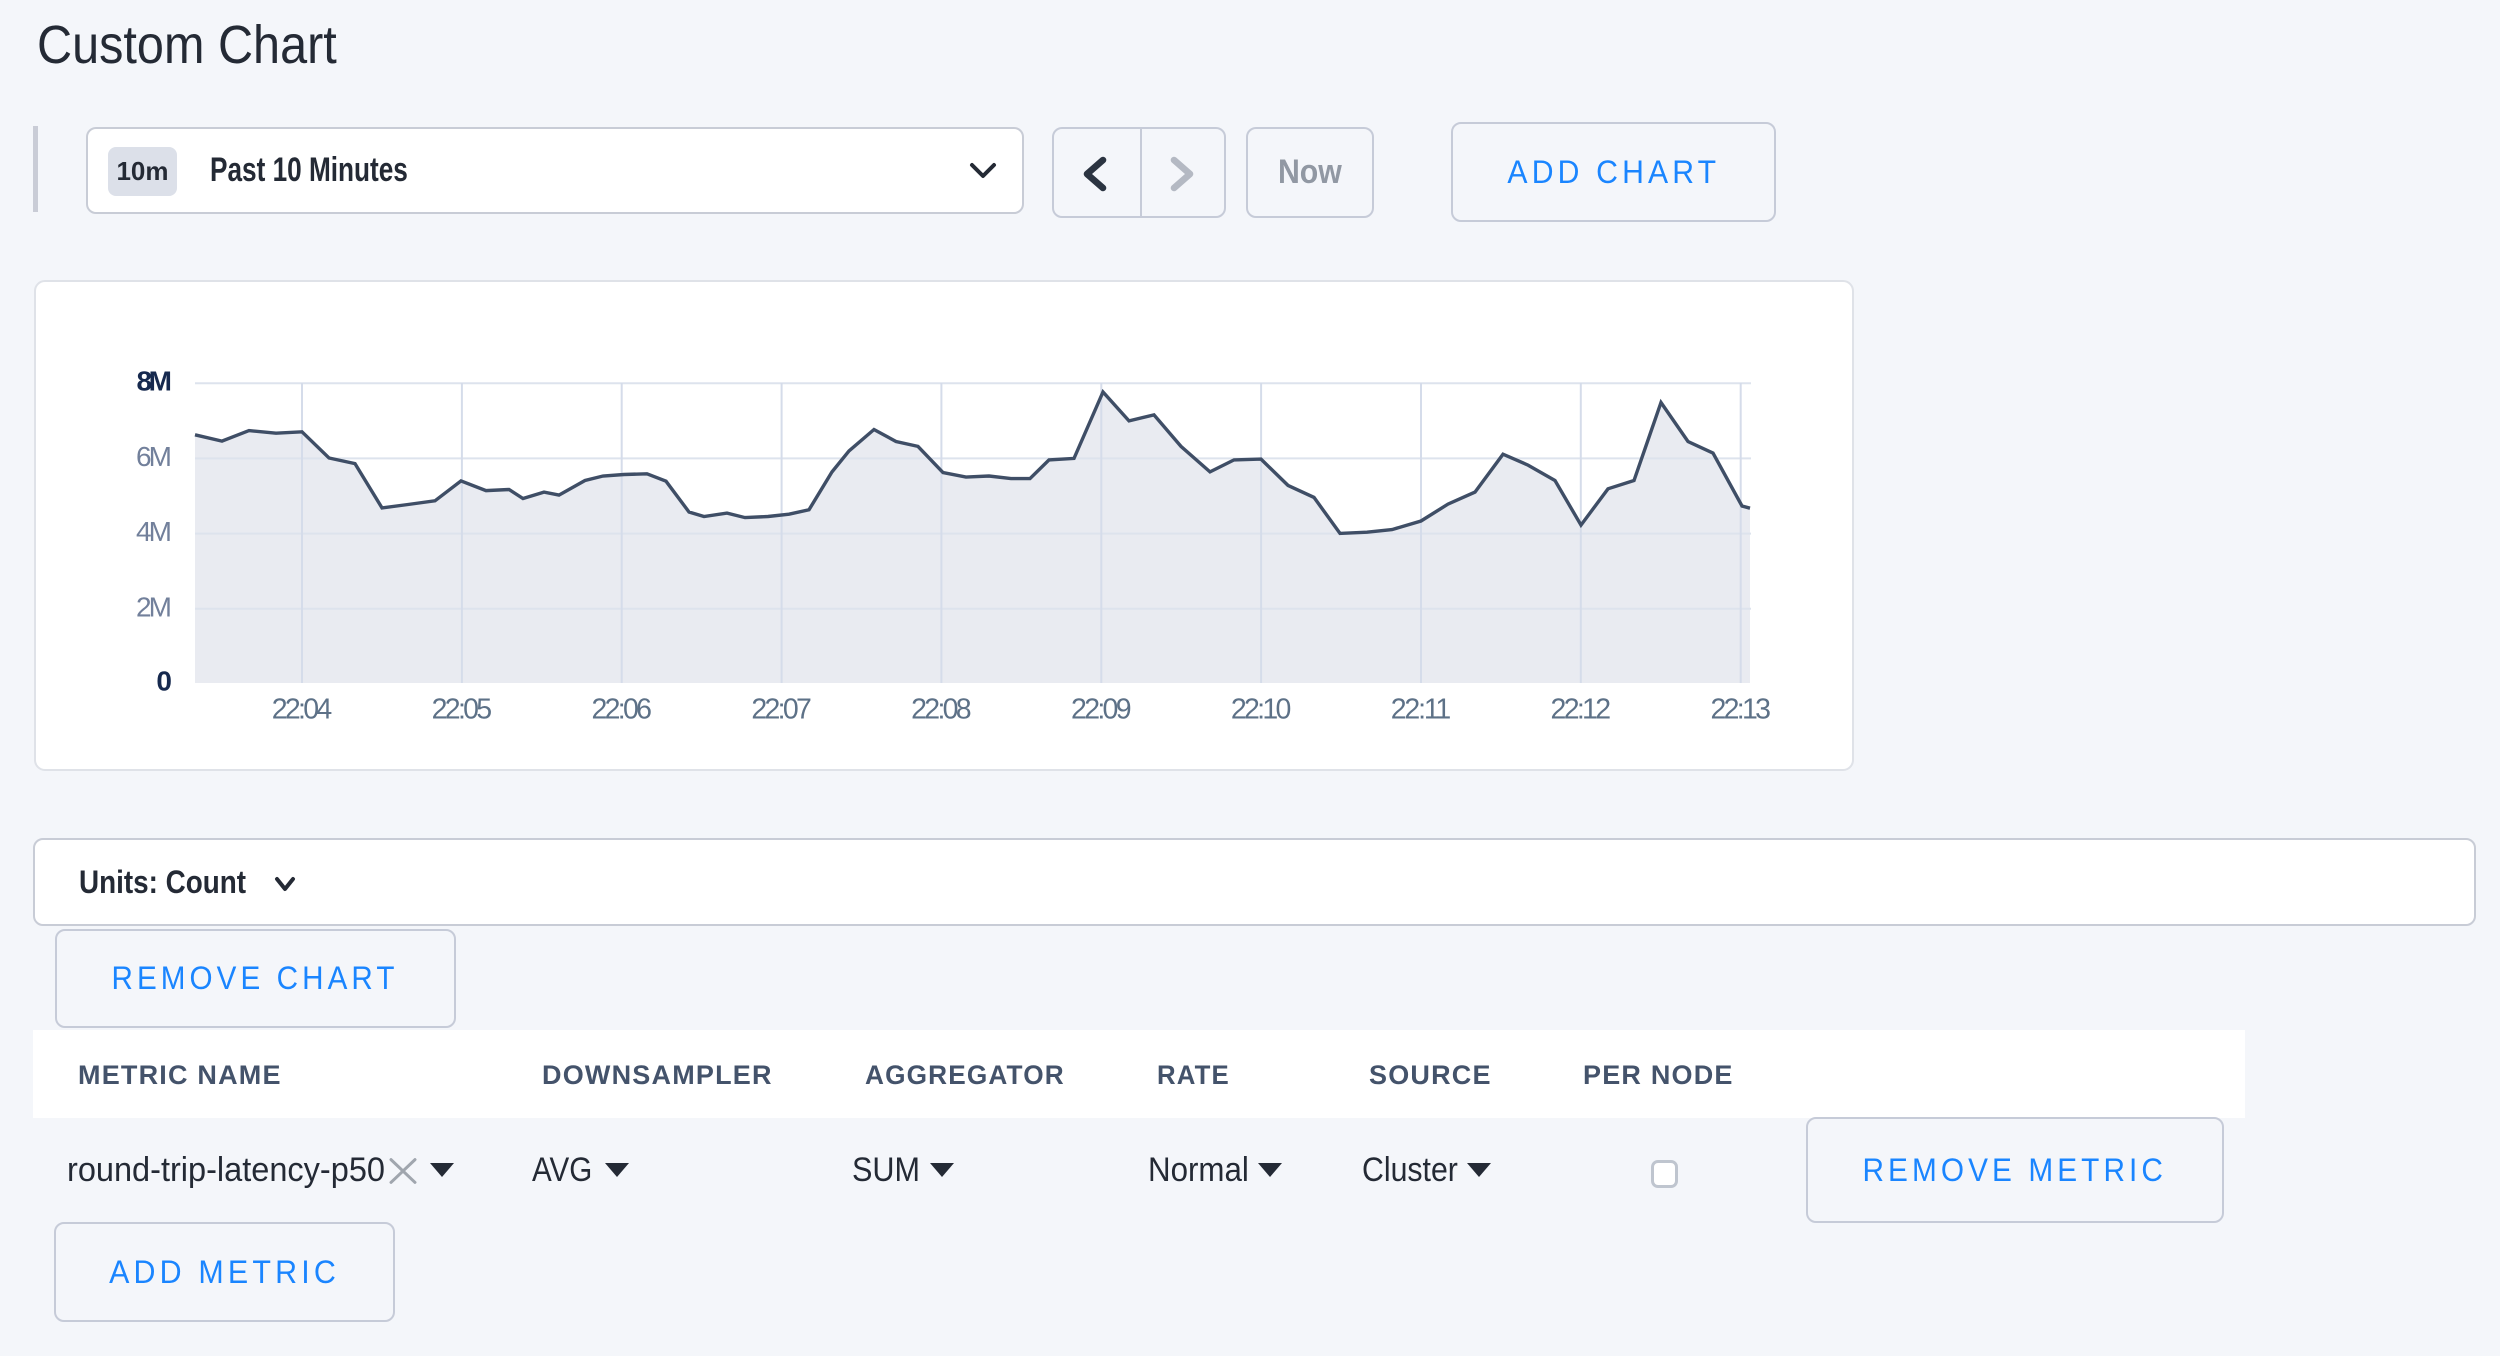 The height and width of the screenshot is (1356, 2500). Describe the element at coordinates (1261, 710) in the screenshot. I see `svg-text: 22:10` at that location.